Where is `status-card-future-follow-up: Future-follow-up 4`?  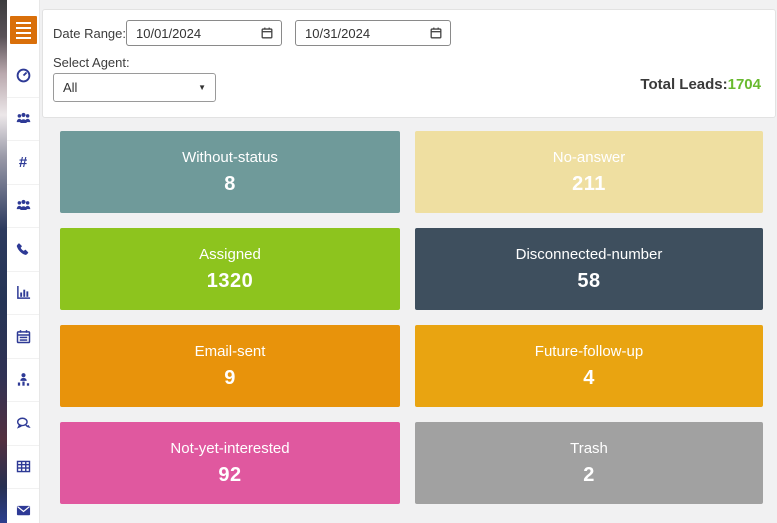 status-card-future-follow-up: Future-follow-up 4 is located at coordinates (589, 366).